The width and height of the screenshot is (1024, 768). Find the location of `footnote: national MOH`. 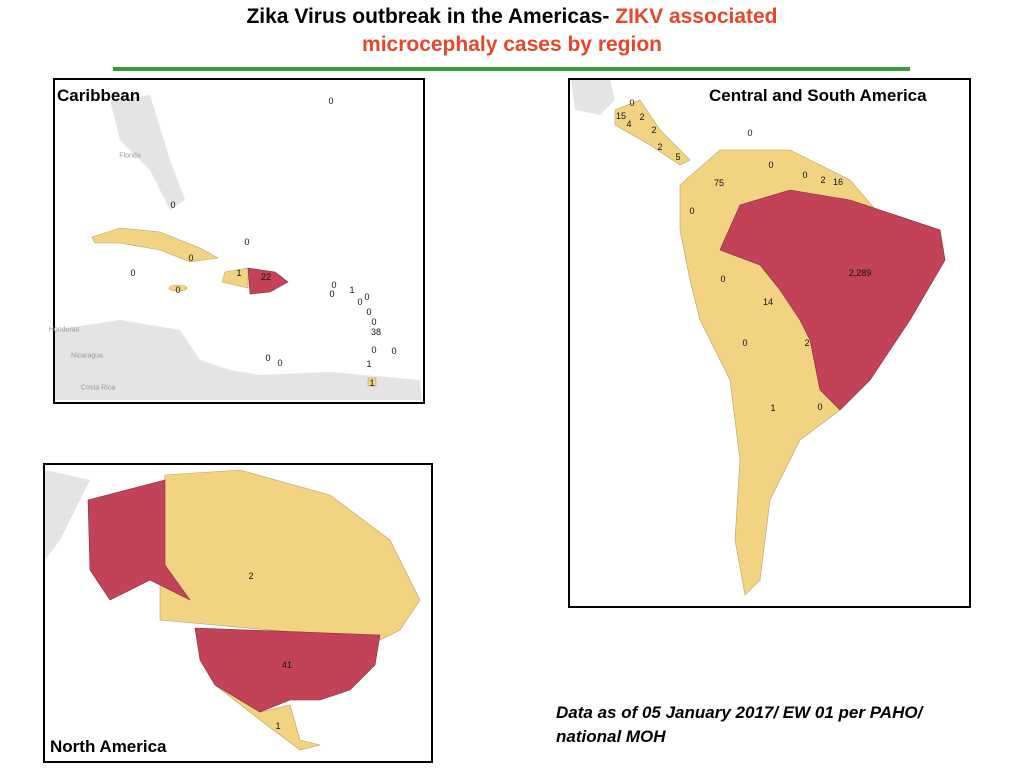

footnote: national MOH is located at coordinates (611, 736).